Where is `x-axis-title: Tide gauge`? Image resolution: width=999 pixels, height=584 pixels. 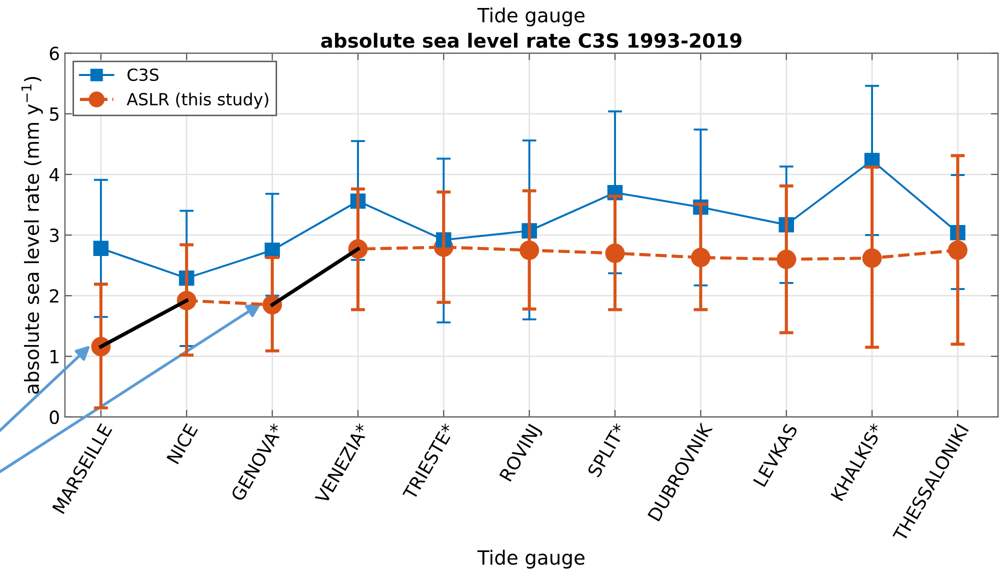
x-axis-title: Tide gauge is located at coordinates (530, 559).